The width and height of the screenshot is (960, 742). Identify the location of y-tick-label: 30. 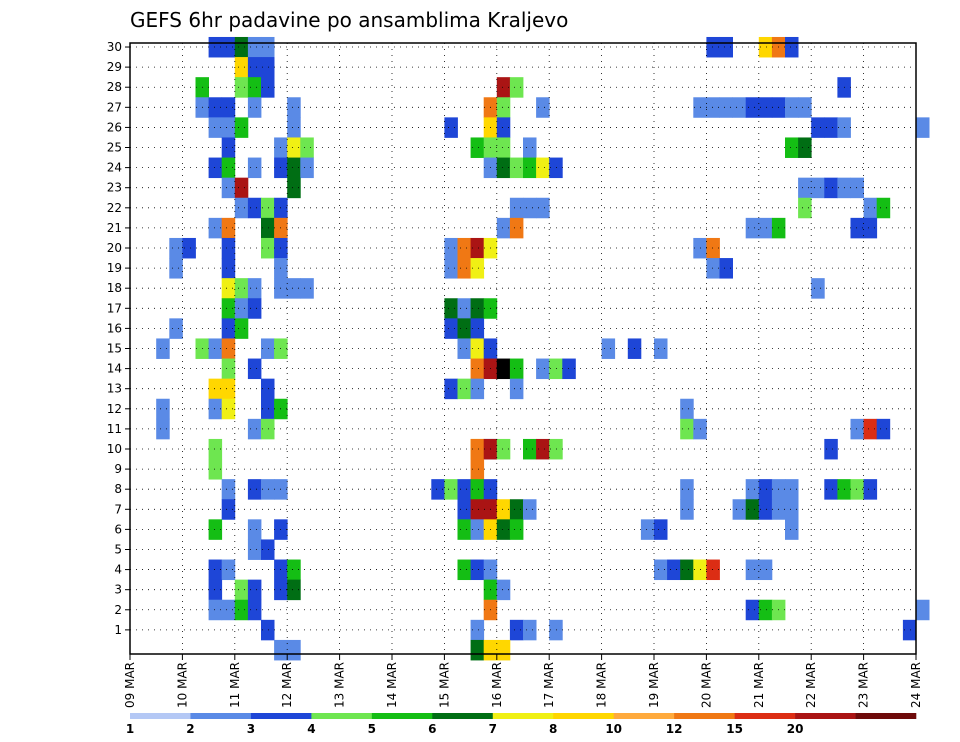
(114, 47).